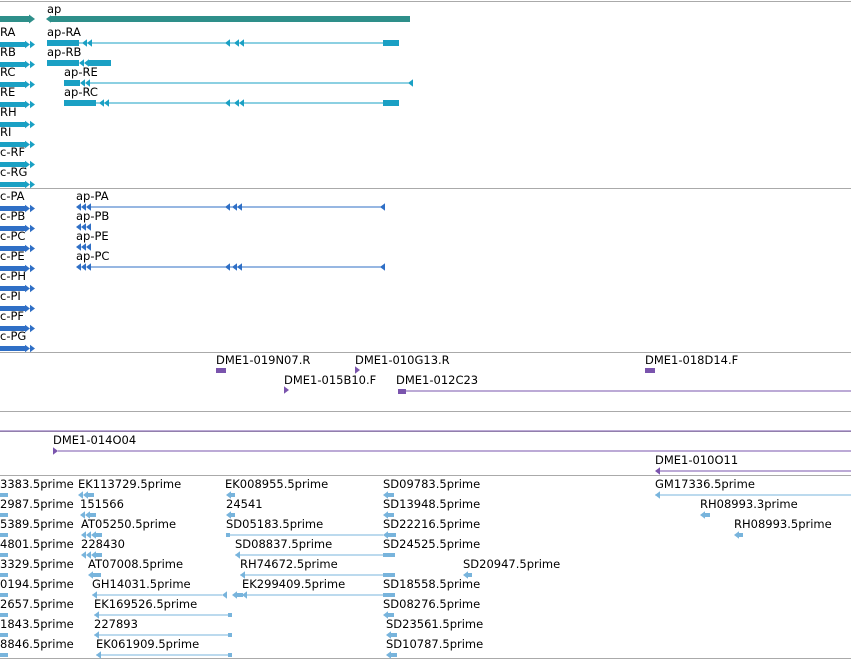  What do you see at coordinates (274, 524) in the screenshot?
I see `est-feature: SD05183.5prime` at bounding box center [274, 524].